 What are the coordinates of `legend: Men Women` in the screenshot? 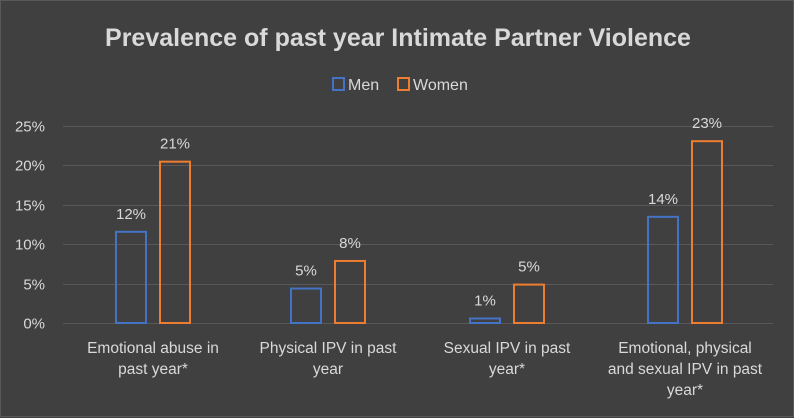 It's located at (400, 85).